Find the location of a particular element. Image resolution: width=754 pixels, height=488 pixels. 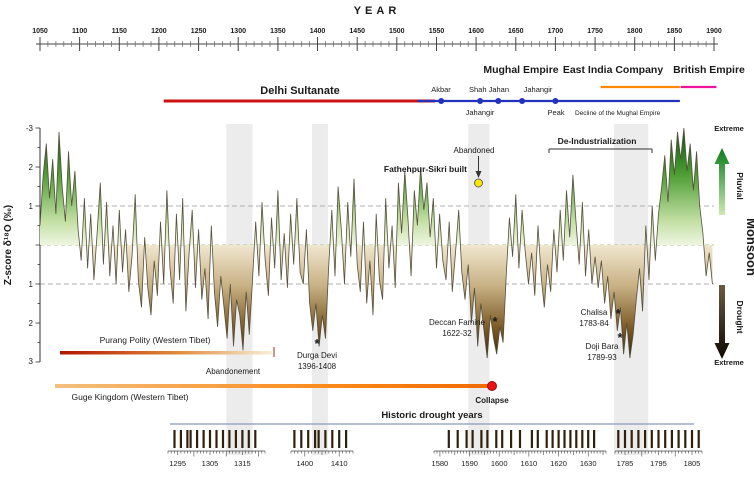

drought-axis-label: 1630 is located at coordinates (588, 463).